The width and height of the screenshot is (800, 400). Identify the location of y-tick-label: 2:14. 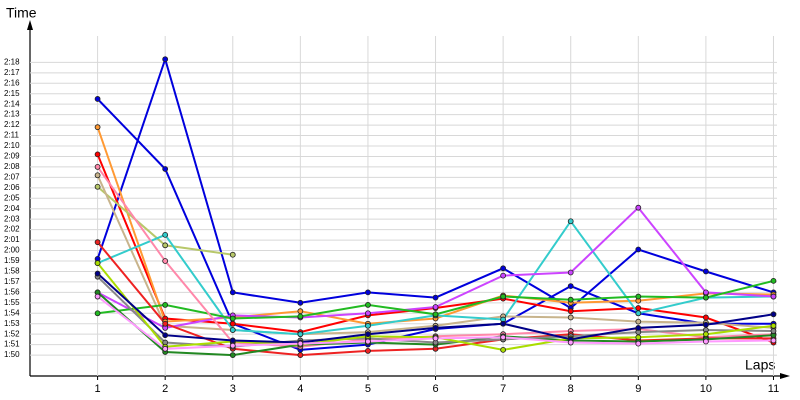
(12, 103).